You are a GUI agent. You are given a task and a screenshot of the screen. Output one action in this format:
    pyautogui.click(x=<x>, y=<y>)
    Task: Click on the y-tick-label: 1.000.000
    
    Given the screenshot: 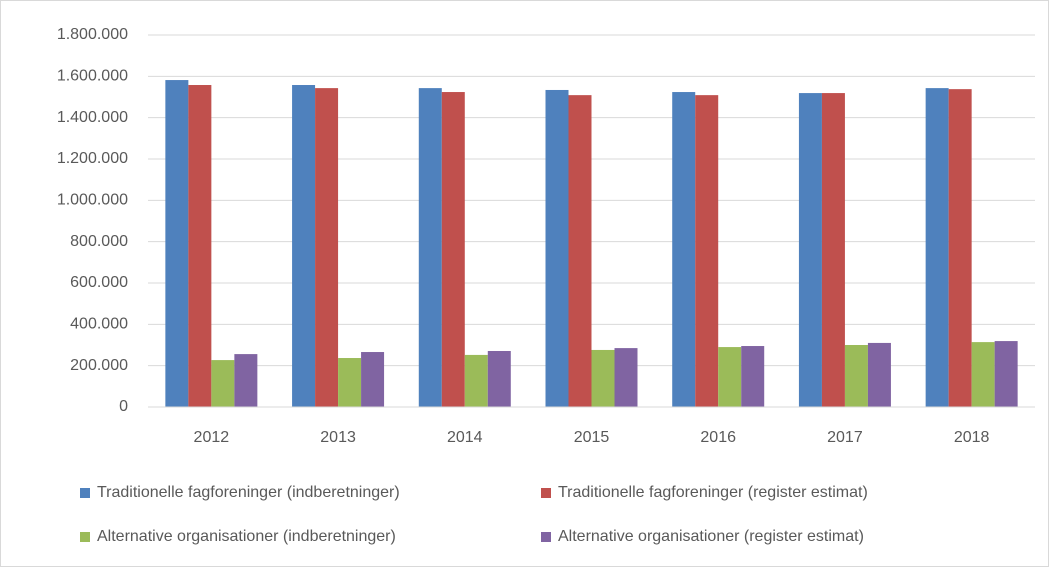 What is the action you would take?
    pyautogui.click(x=92, y=200)
    